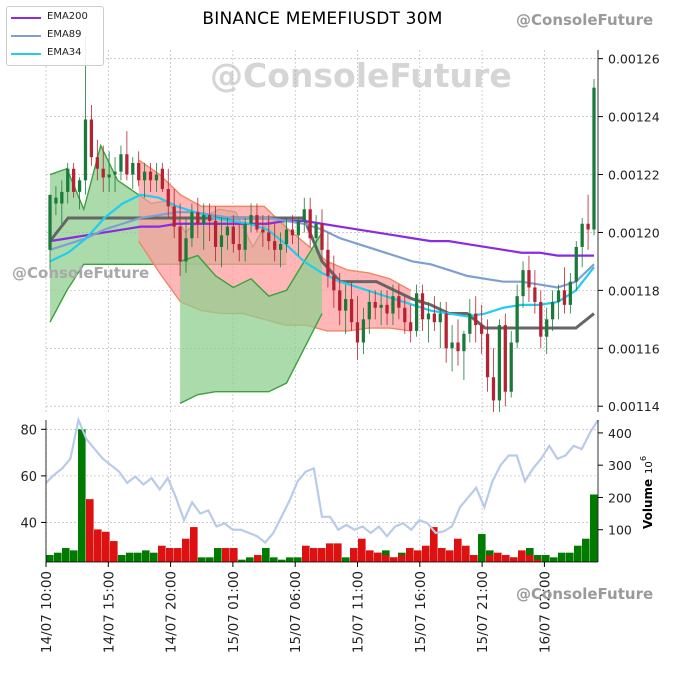 This screenshot has height=690, width=690. I want to click on volume-left-tick-label: 40, so click(28, 523).